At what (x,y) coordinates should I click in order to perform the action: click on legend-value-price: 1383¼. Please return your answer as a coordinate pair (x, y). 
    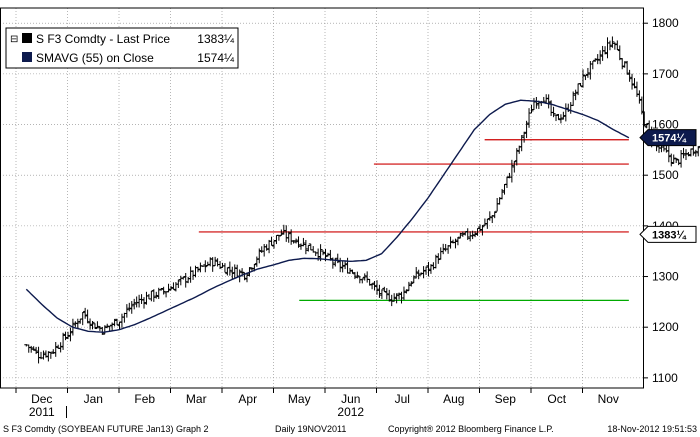
    Looking at the image, I should click on (216, 39).